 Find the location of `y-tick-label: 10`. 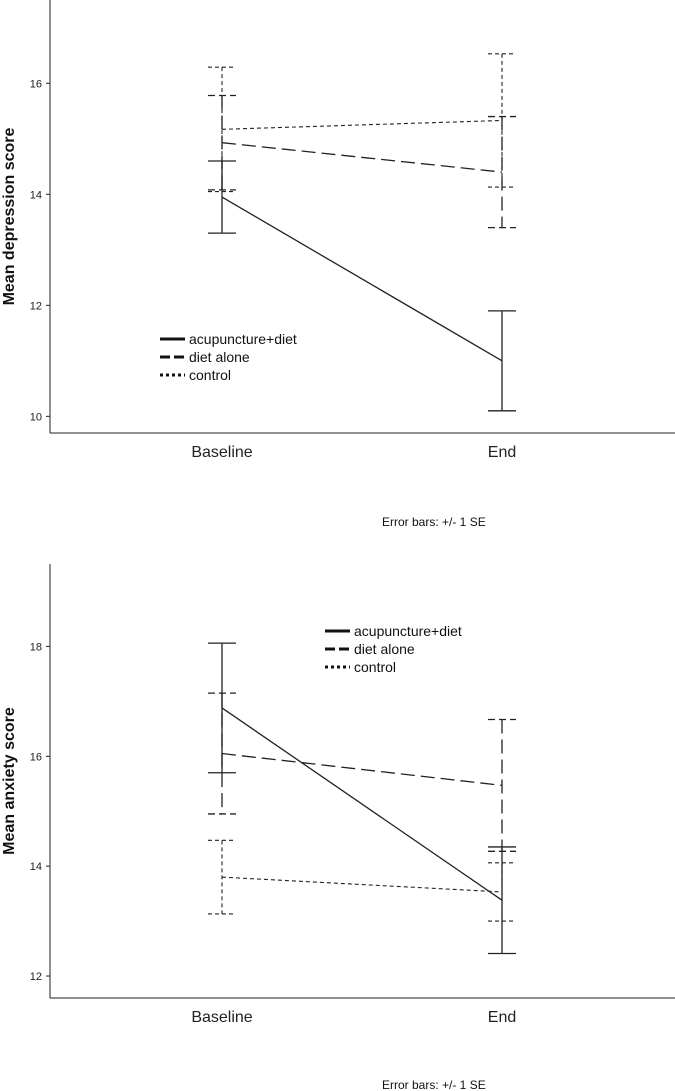

y-tick-label: 10 is located at coordinates (36, 417).